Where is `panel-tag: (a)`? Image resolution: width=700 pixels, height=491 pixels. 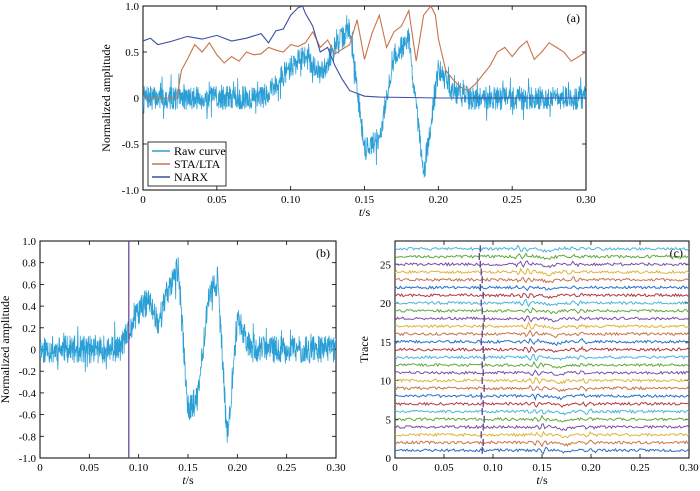
panel-tag: (a) is located at coordinates (573, 18).